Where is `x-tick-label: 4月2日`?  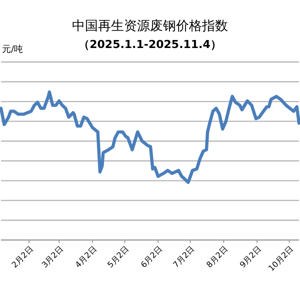
x-tick-label: 4月2日 is located at coordinates (86, 257).